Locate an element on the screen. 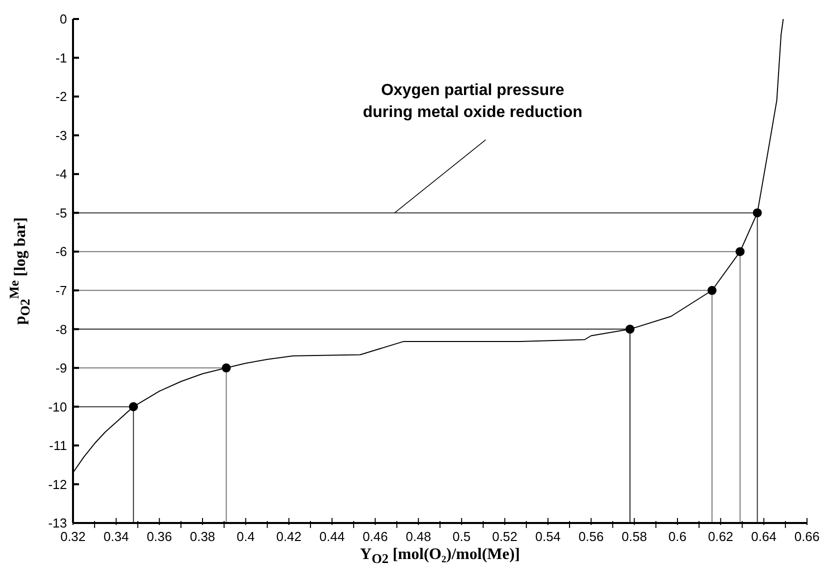  x-axis-title: Y$_{O2}$ [mol(O₂)/mol(Me)] is located at coordinates (440, 557).